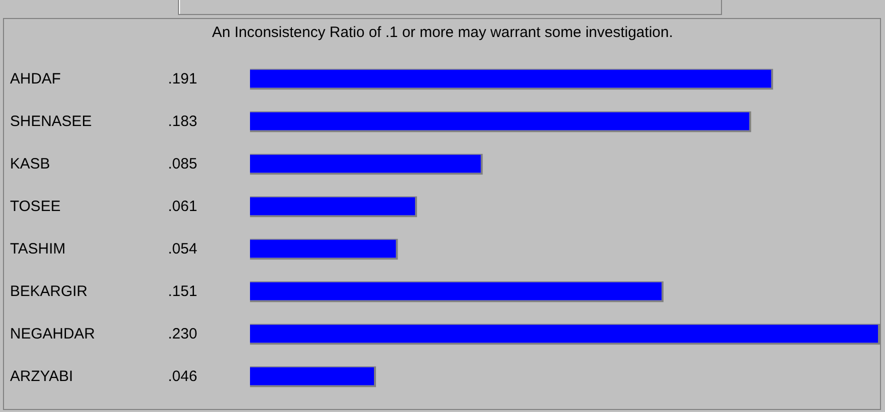 This screenshot has height=412, width=885. I want to click on y-tick-label: KASB, so click(30, 163).